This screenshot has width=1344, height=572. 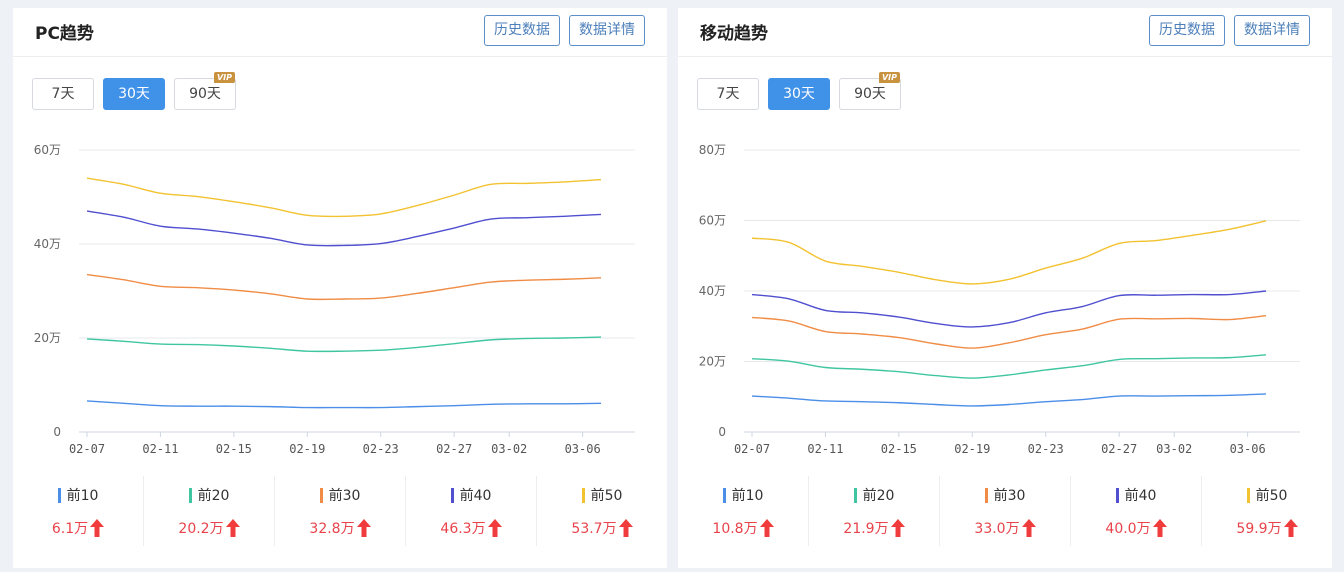 I want to click on legend-value: 21.9万, so click(x=874, y=528).